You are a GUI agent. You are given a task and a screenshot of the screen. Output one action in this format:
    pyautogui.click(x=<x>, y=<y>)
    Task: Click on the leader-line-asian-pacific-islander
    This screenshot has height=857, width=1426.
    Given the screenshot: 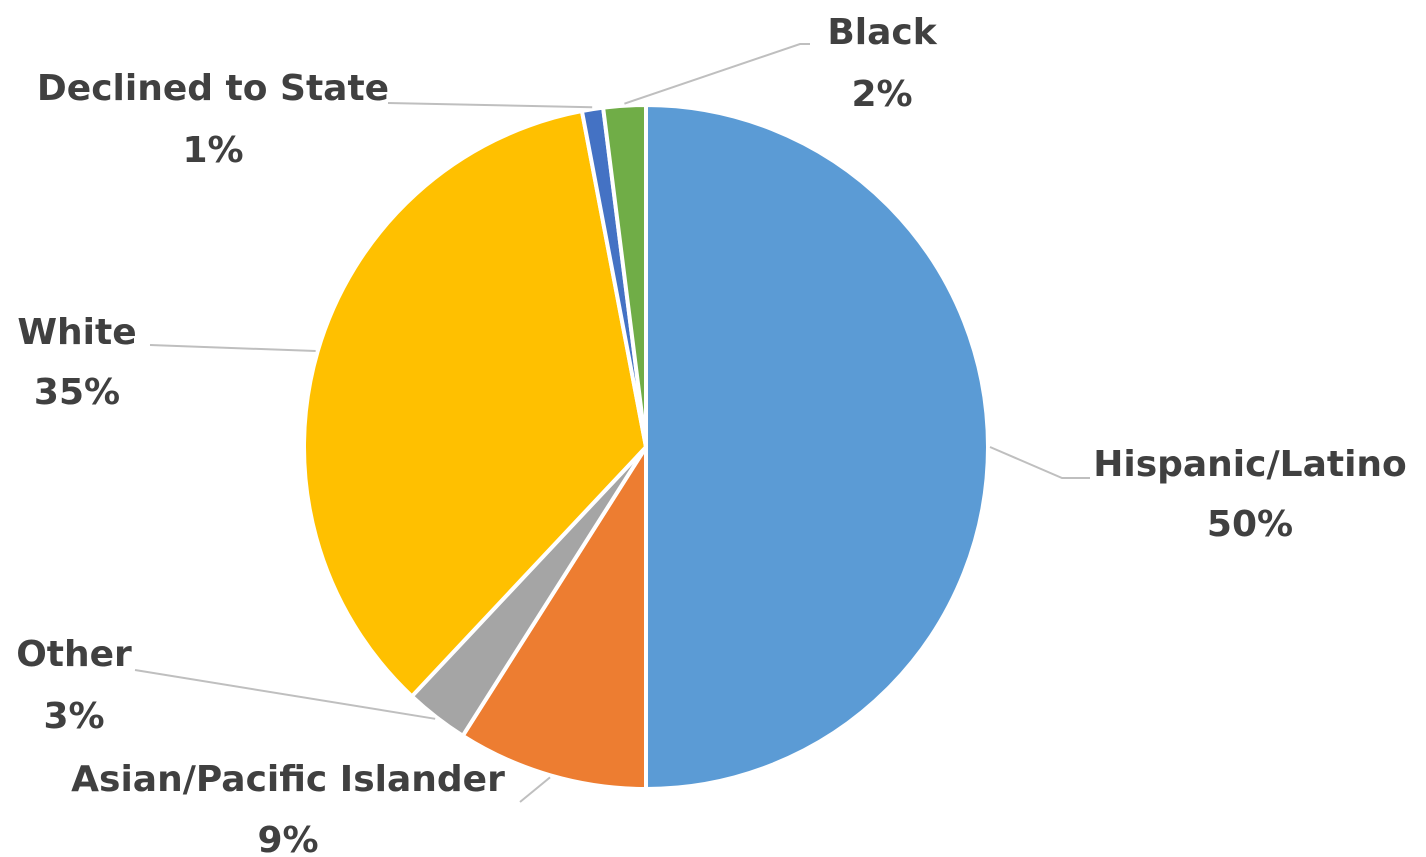 What is the action you would take?
    pyautogui.click(x=535, y=789)
    